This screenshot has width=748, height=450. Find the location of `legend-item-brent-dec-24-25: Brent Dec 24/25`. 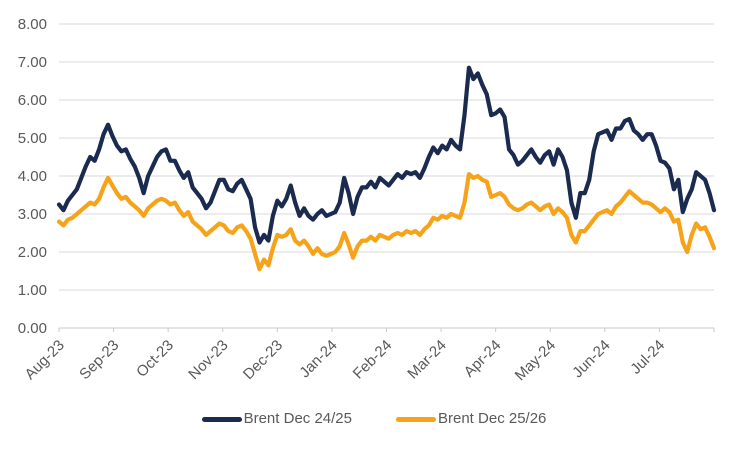

legend-item-brent-dec-24-25: Brent Dec 24/25 is located at coordinates (276, 419).